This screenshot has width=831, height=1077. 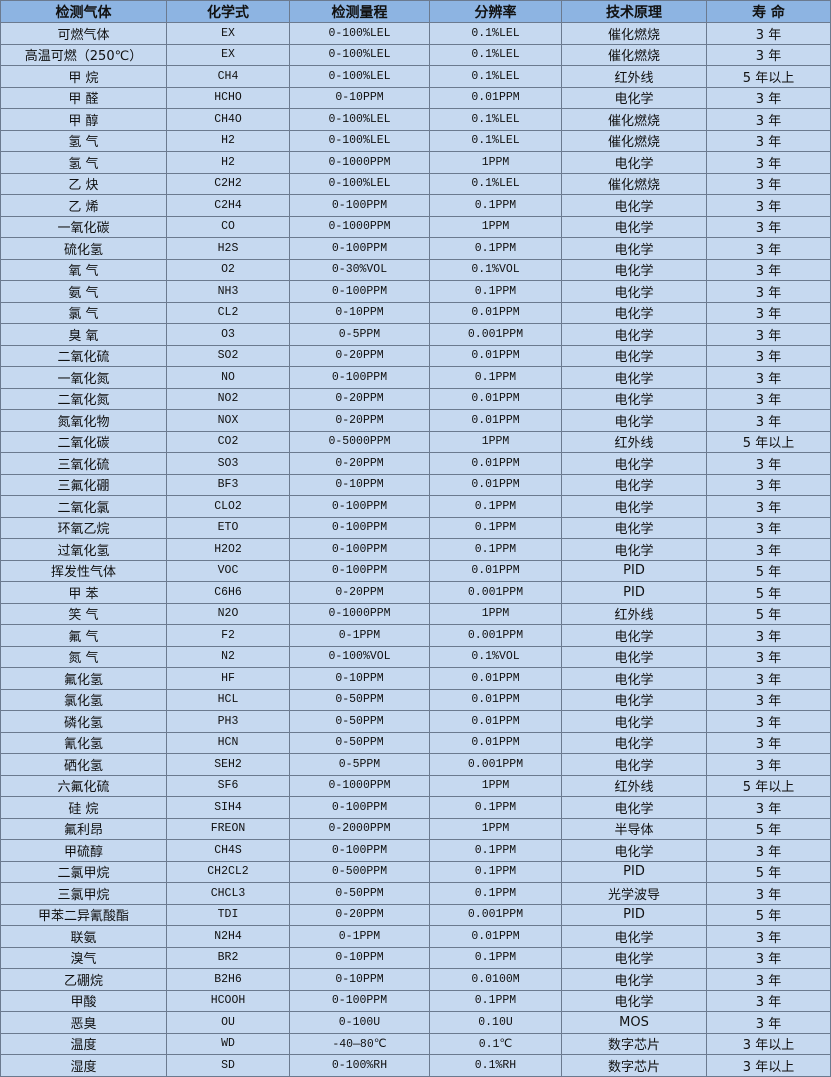 I want to click on cell-gas: 氟化氢, so click(x=83, y=678).